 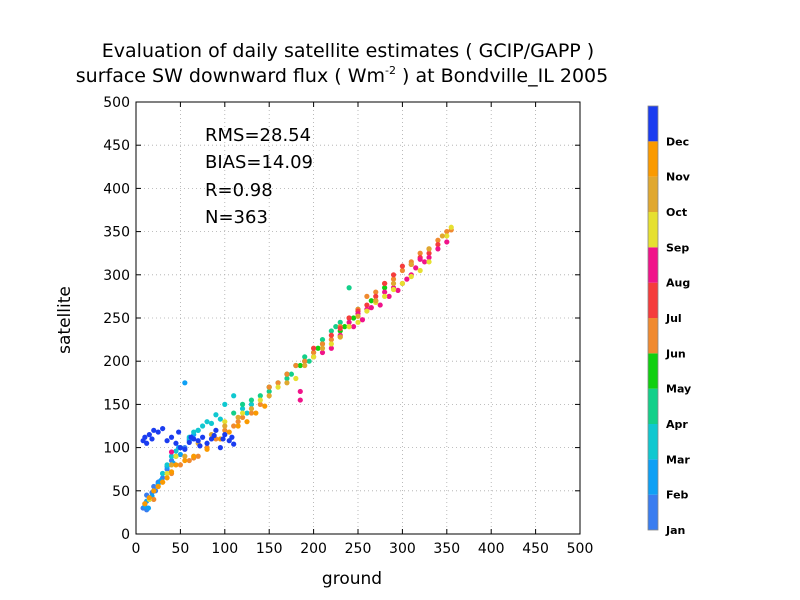 I want to click on colorbar-label-nov: Nov, so click(x=678, y=177).